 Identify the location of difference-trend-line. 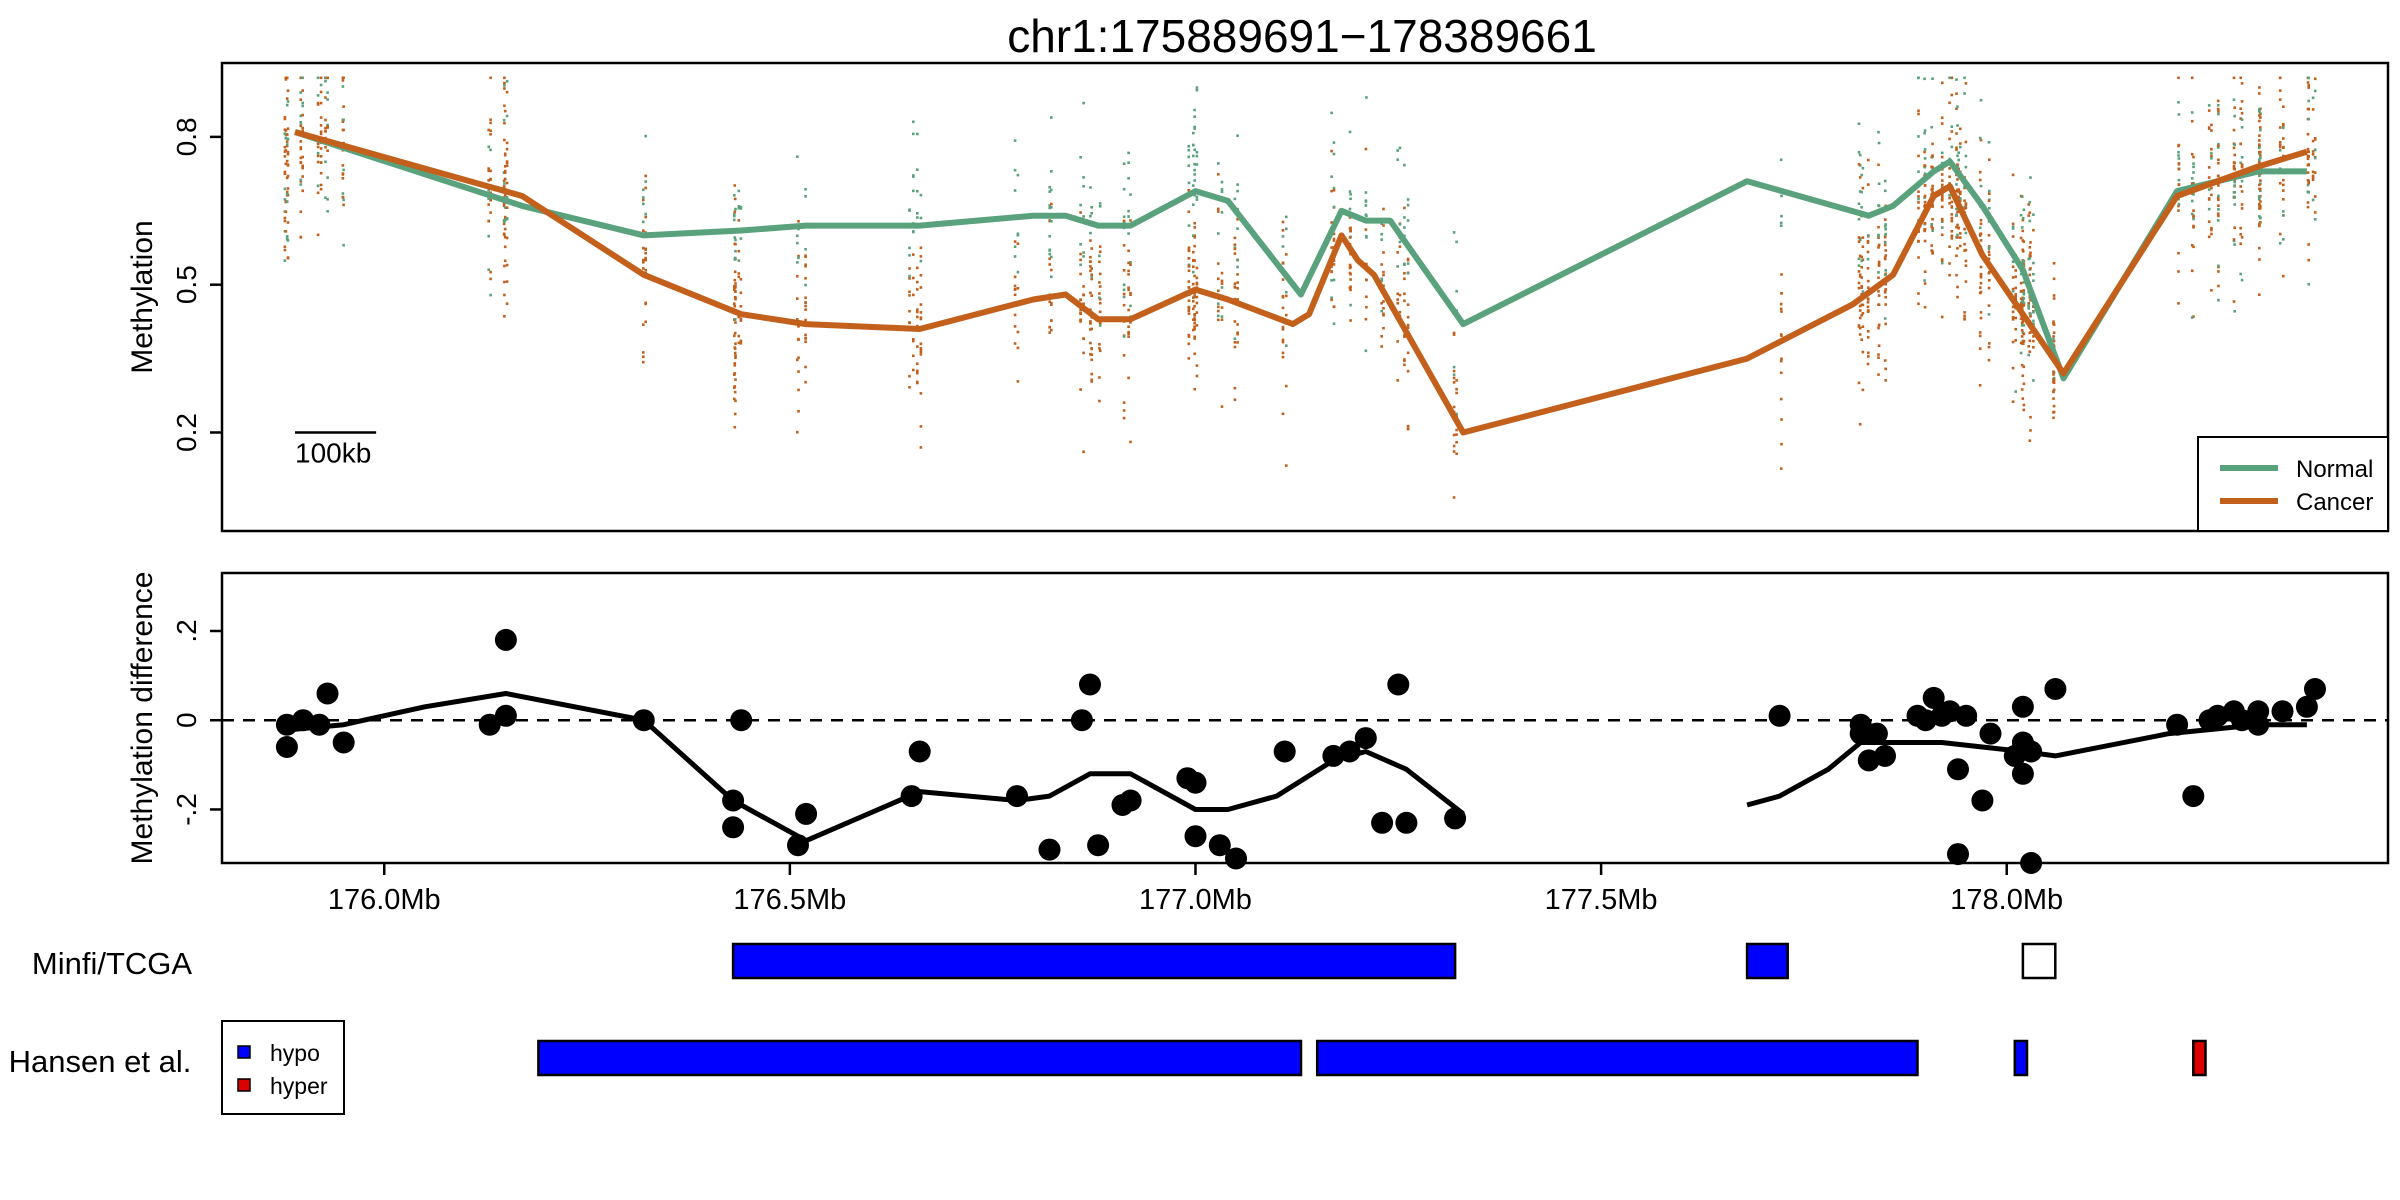
(879, 767).